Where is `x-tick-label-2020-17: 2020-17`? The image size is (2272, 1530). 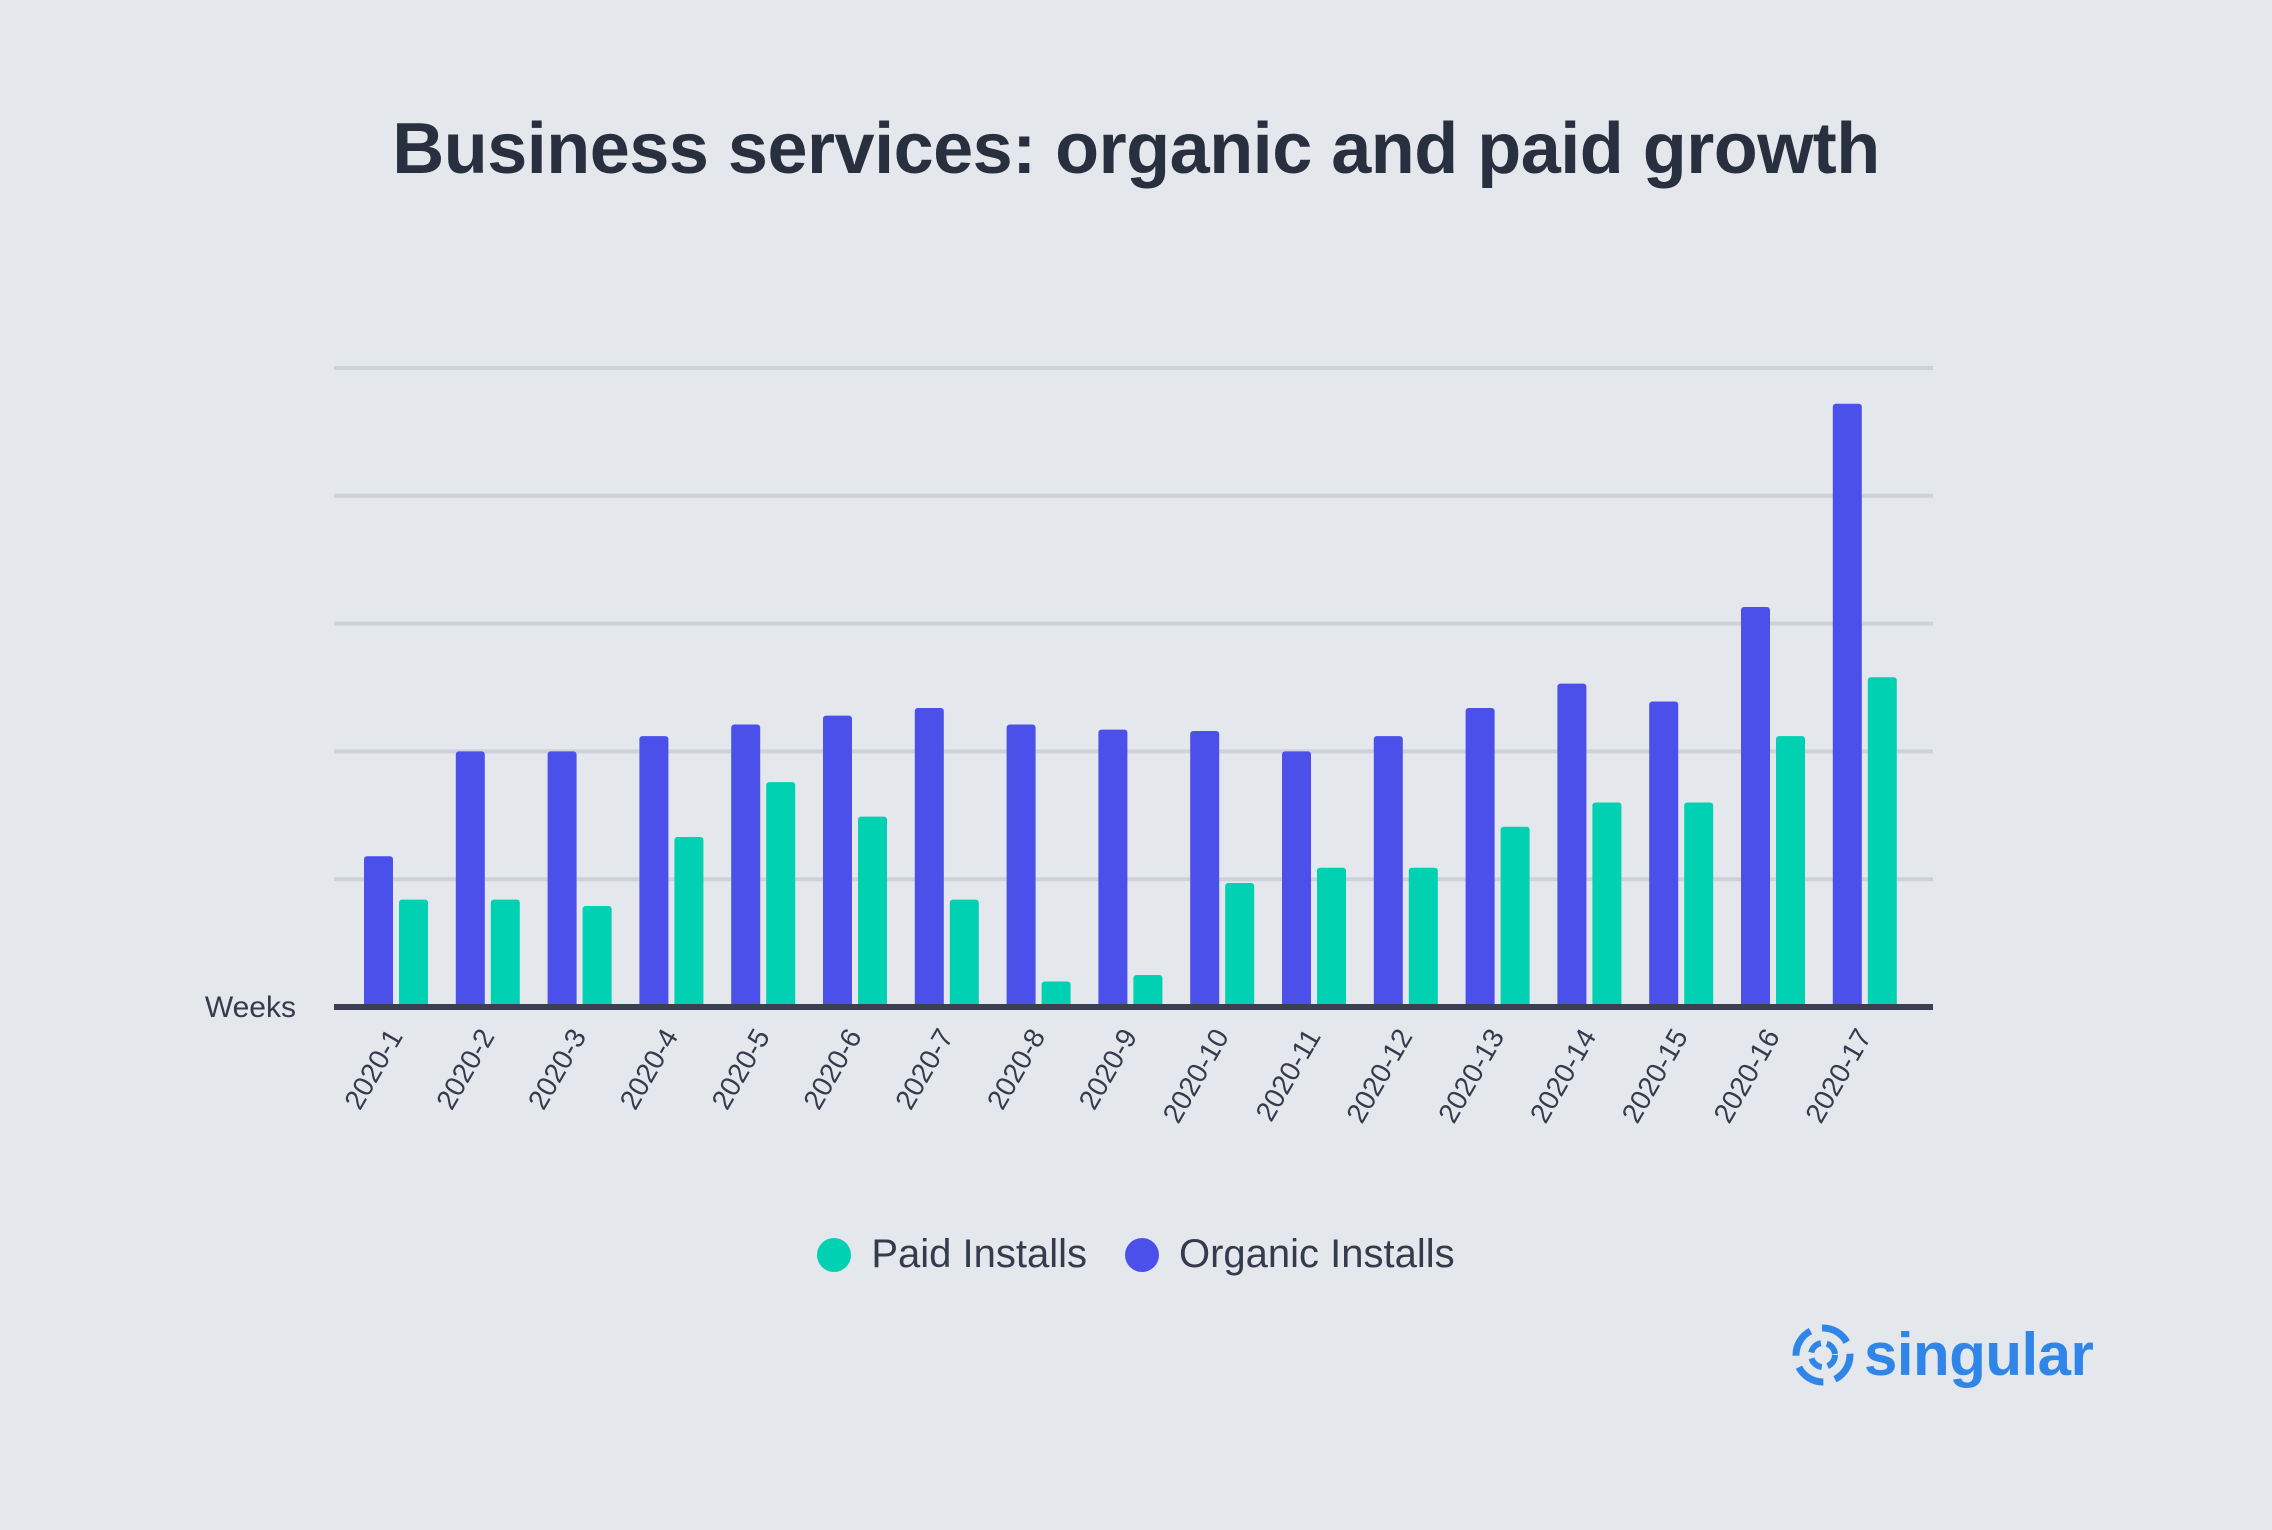
x-tick-label-2020-17: 2020-17 is located at coordinates (1838, 1076).